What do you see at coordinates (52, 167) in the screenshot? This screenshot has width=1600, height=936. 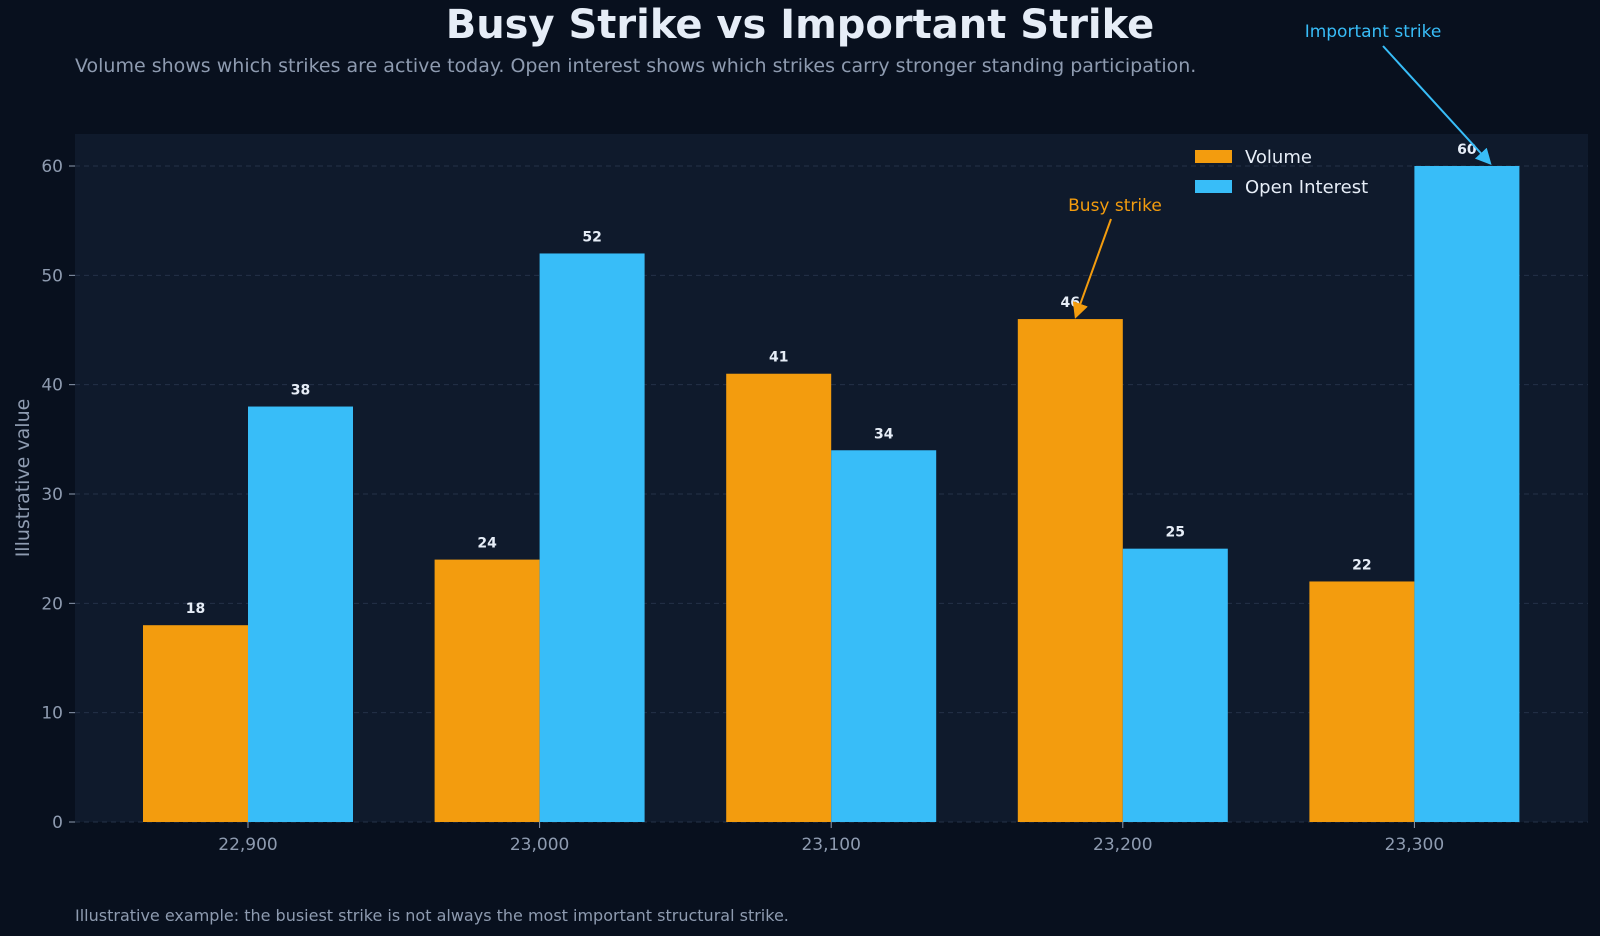 I see `y-tick-label: 60` at bounding box center [52, 167].